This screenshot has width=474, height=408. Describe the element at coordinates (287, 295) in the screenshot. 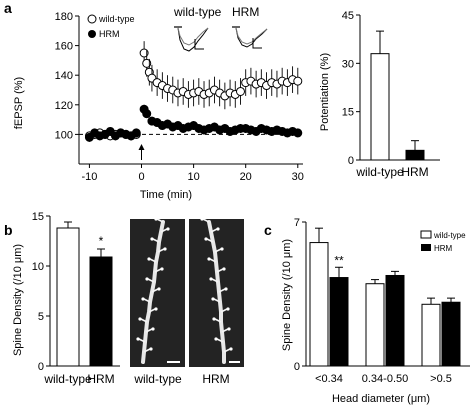

I see `head-diameter-ylabel: Spine Density (/10 μm)` at that location.